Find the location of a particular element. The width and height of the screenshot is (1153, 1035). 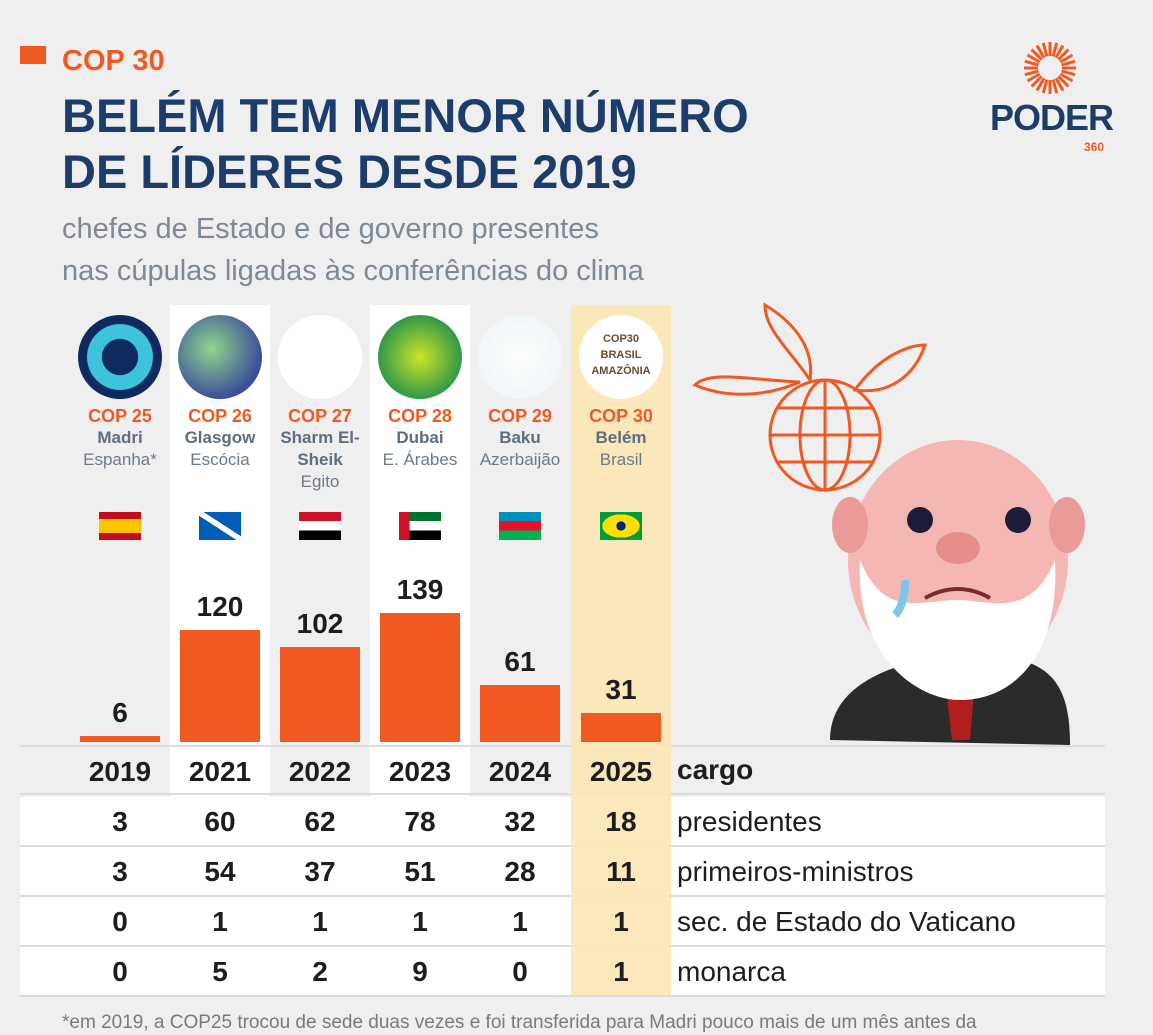

cop-emblem-icon: COP30 BRASIL AMAZÔNIA is located at coordinates (621, 357).